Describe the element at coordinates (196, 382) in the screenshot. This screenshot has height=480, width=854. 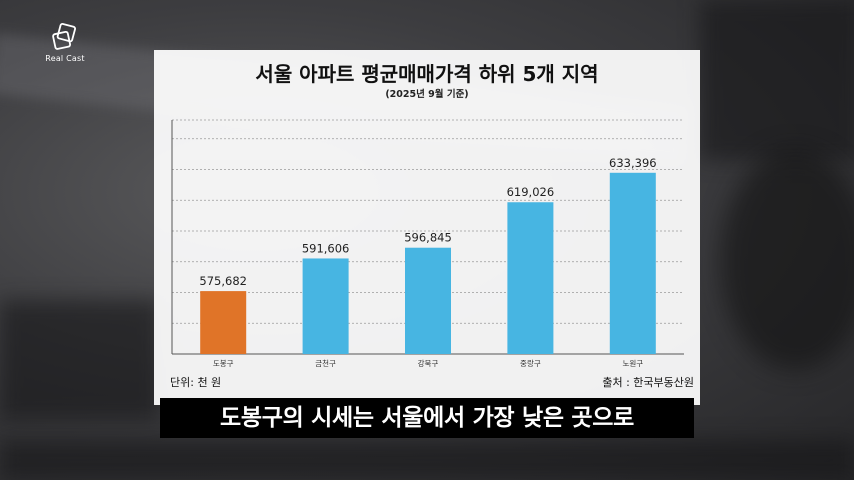
I see `unit-label: 단위: 천 원` at that location.